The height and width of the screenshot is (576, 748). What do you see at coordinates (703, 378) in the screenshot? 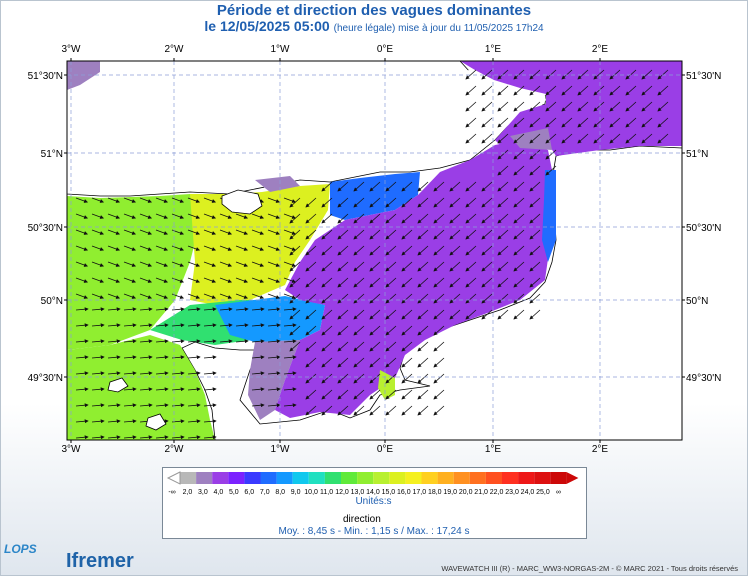
I see `y-tick-label-right: 49°30'N` at bounding box center [703, 378].